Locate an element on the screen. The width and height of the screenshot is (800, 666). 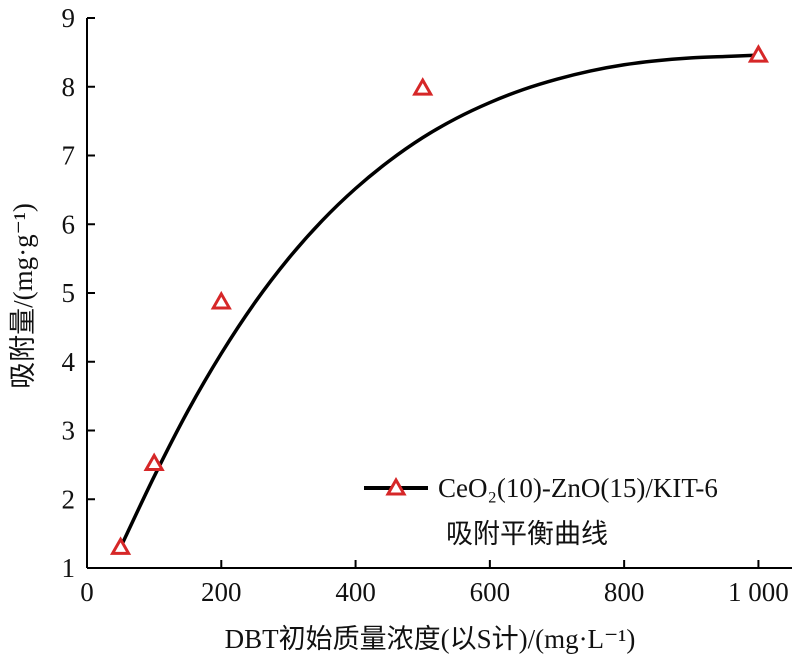
x-tick-label: 600 is located at coordinates (490, 592).